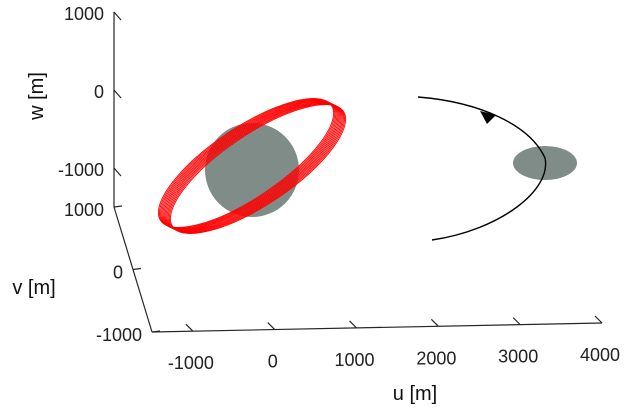 Image resolution: width=639 pixels, height=418 pixels. I want to click on z-axis-title: w [m], so click(37, 96).